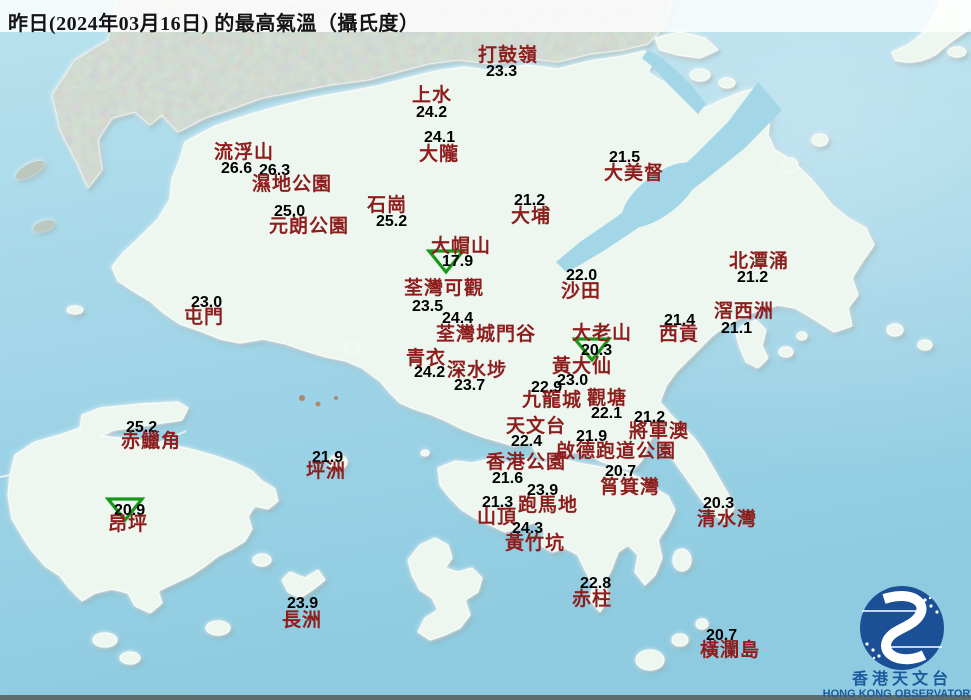 Image resolution: width=971 pixels, height=700 pixels. I want to click on station-name-label: 屯門, so click(204, 317).